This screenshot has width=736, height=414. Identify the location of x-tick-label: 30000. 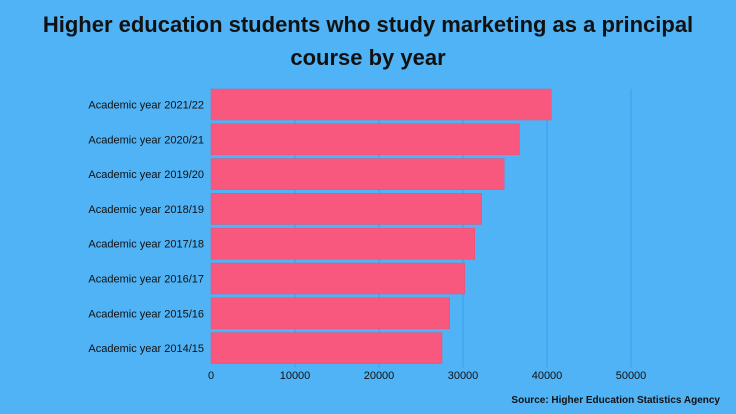
(463, 376).